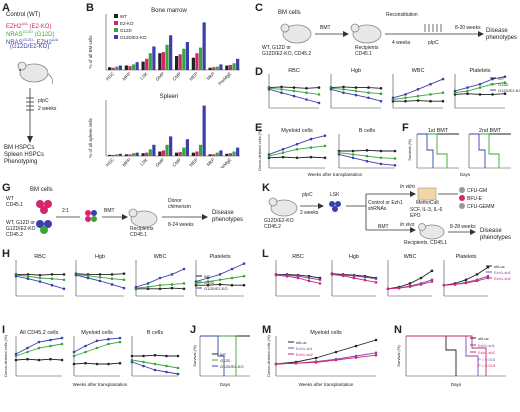 Image resolution: width=520 pixels, height=412 pixels. I want to click on k-cfu-gm: CFU-GM, so click(477, 191).